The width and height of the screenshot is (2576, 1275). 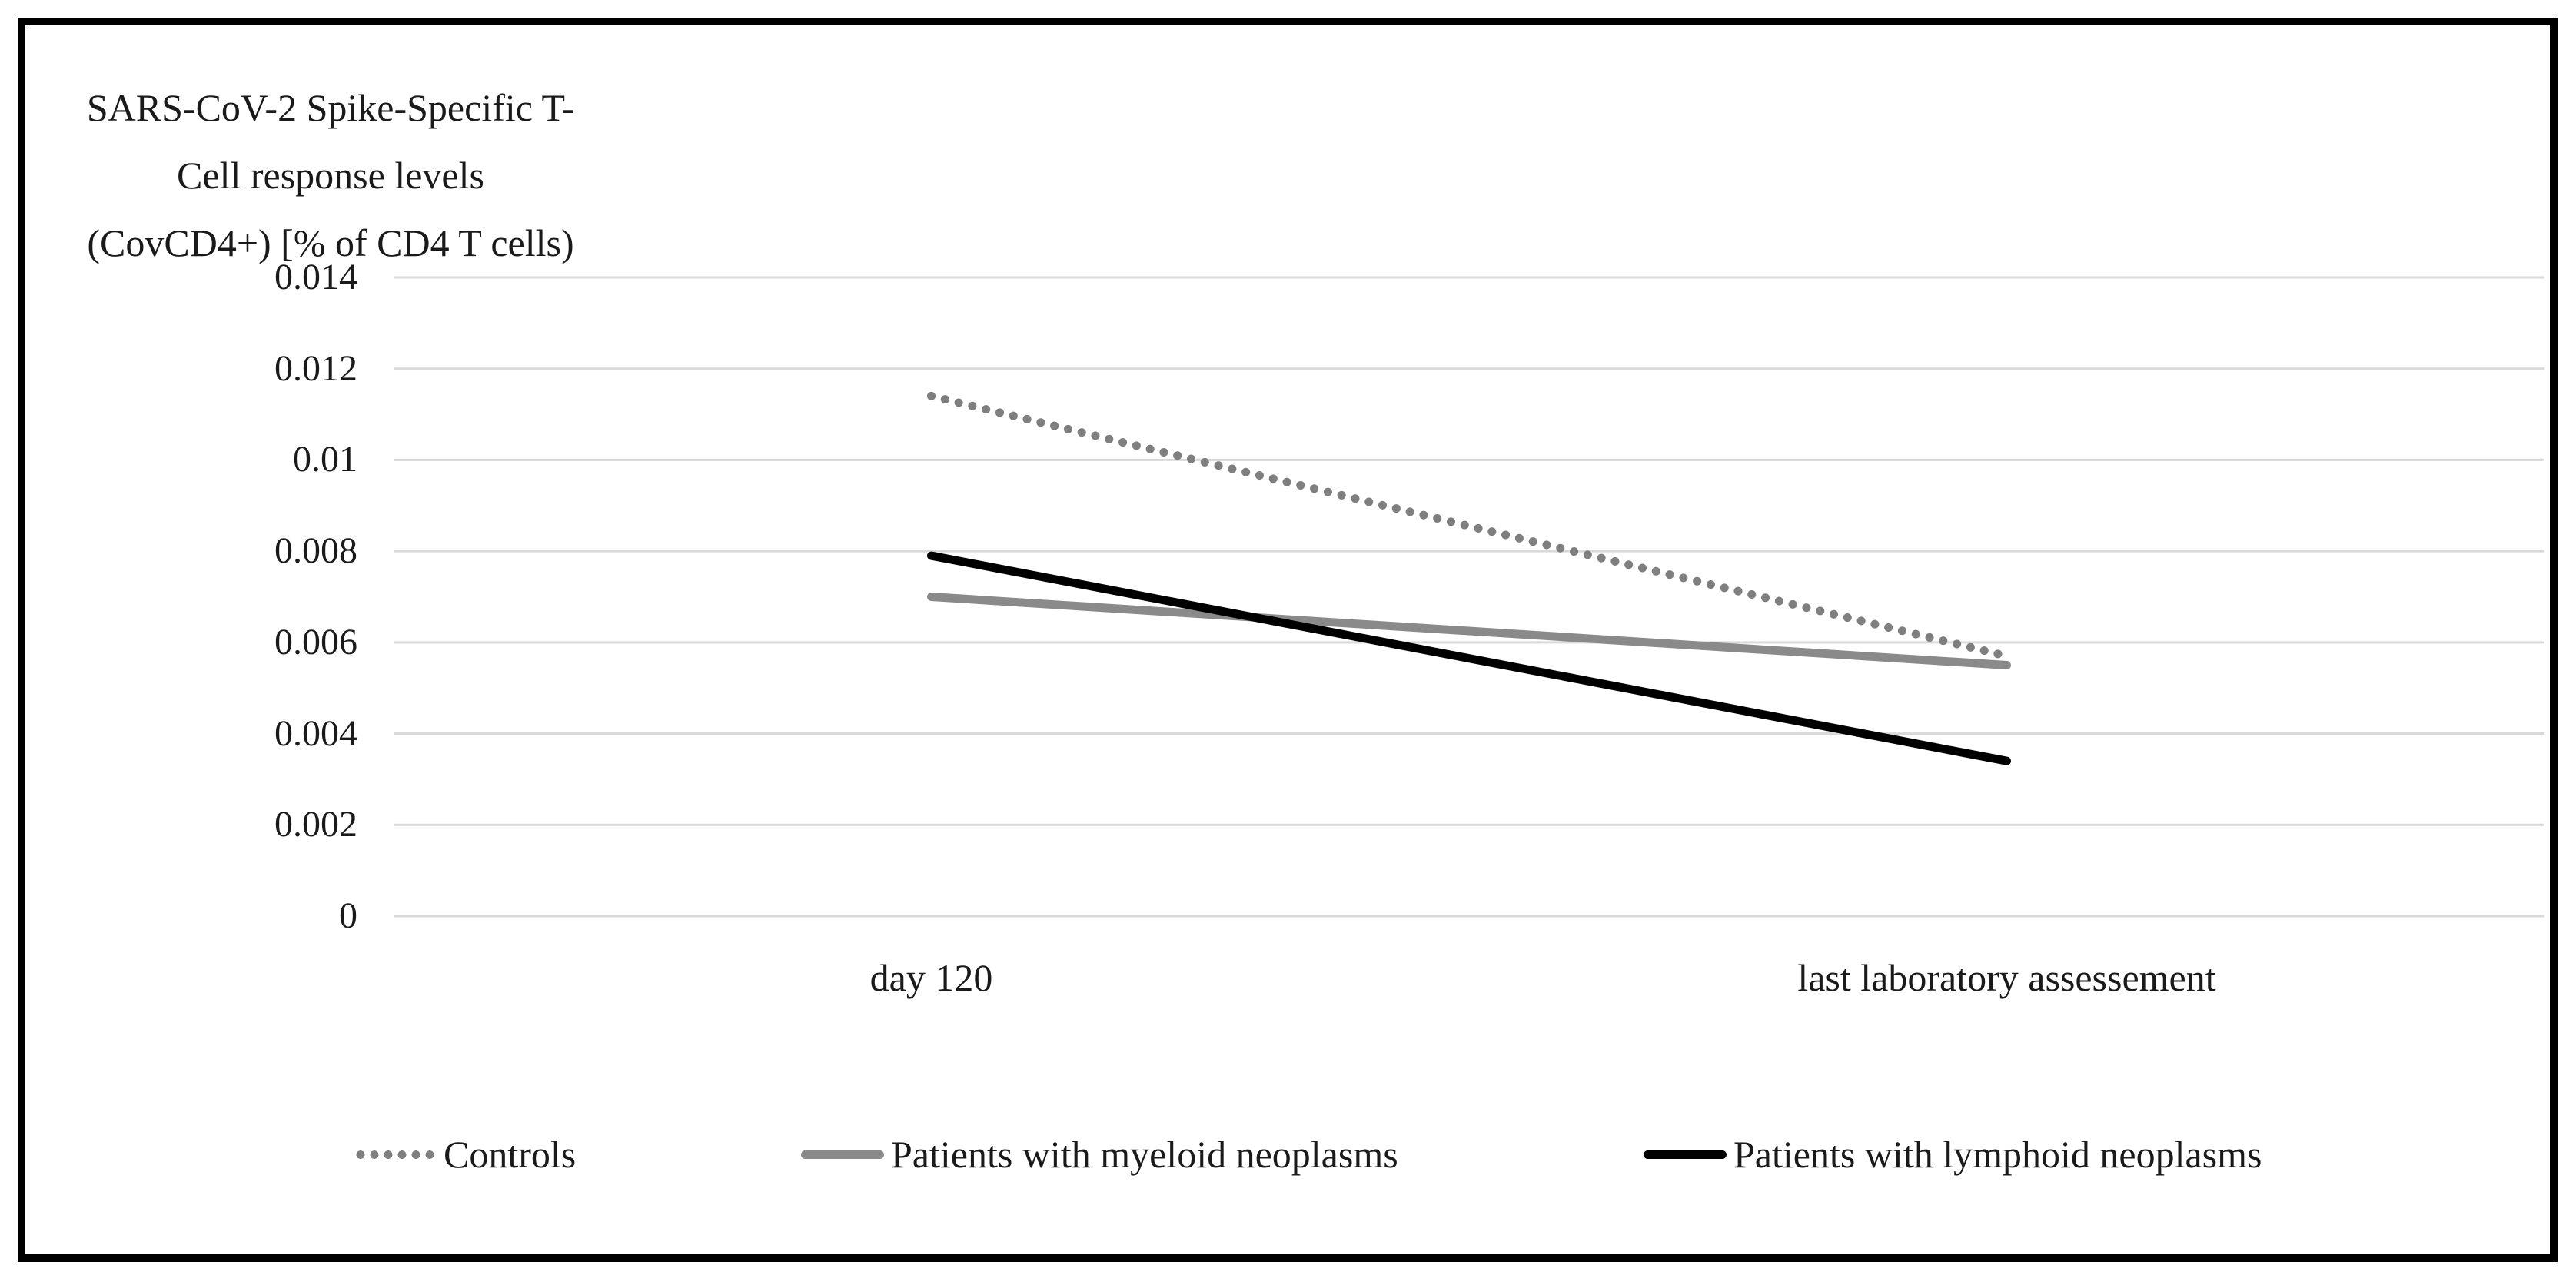 What do you see at coordinates (330, 243) in the screenshot?
I see `y-axis-title-line-3: (CovCD4+) [% of CD4 T cells)` at bounding box center [330, 243].